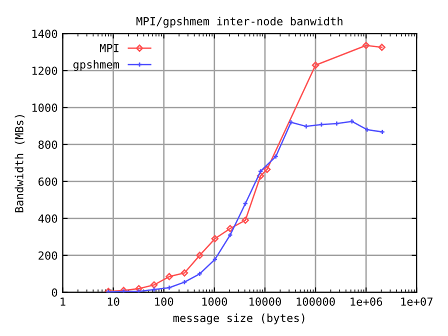 This screenshot has width=448, height=336. What do you see at coordinates (114, 301) in the screenshot?
I see `x-tick-label: 10` at bounding box center [114, 301].